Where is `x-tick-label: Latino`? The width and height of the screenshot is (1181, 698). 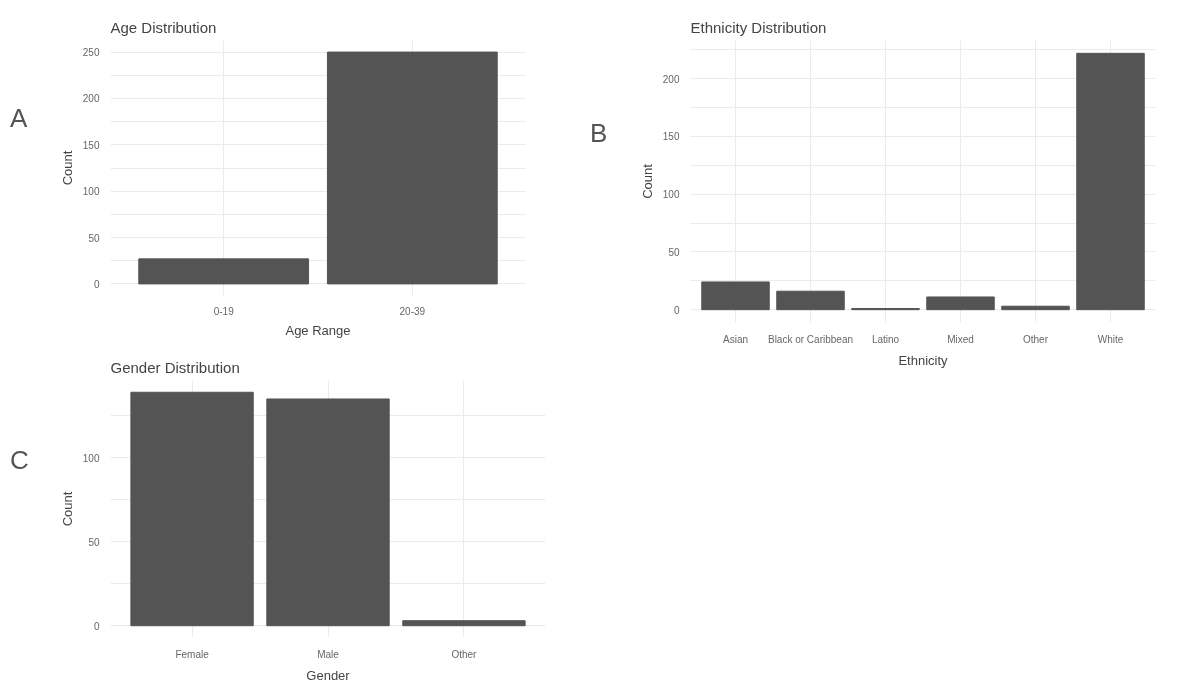
x-tick-label: Latino is located at coordinates (885, 339).